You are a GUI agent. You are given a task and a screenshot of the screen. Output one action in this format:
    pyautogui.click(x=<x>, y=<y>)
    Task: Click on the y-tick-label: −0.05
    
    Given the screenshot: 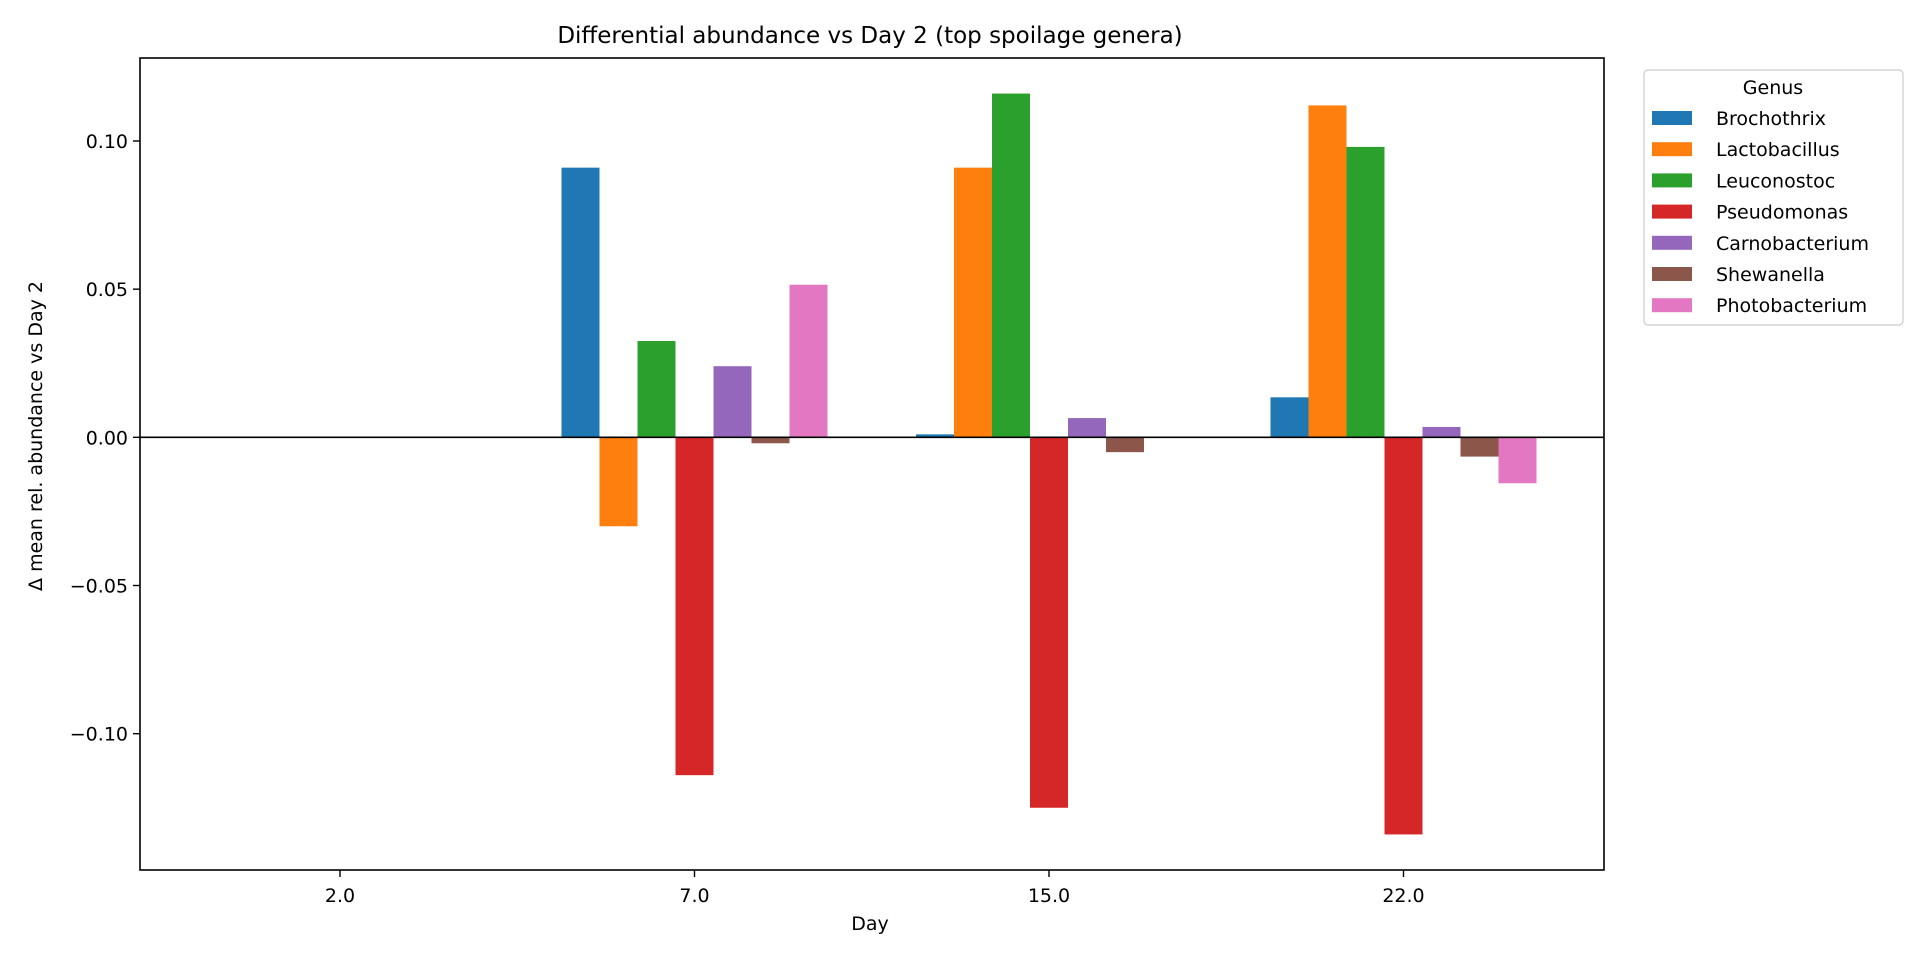 What is the action you would take?
    pyautogui.click(x=99, y=587)
    